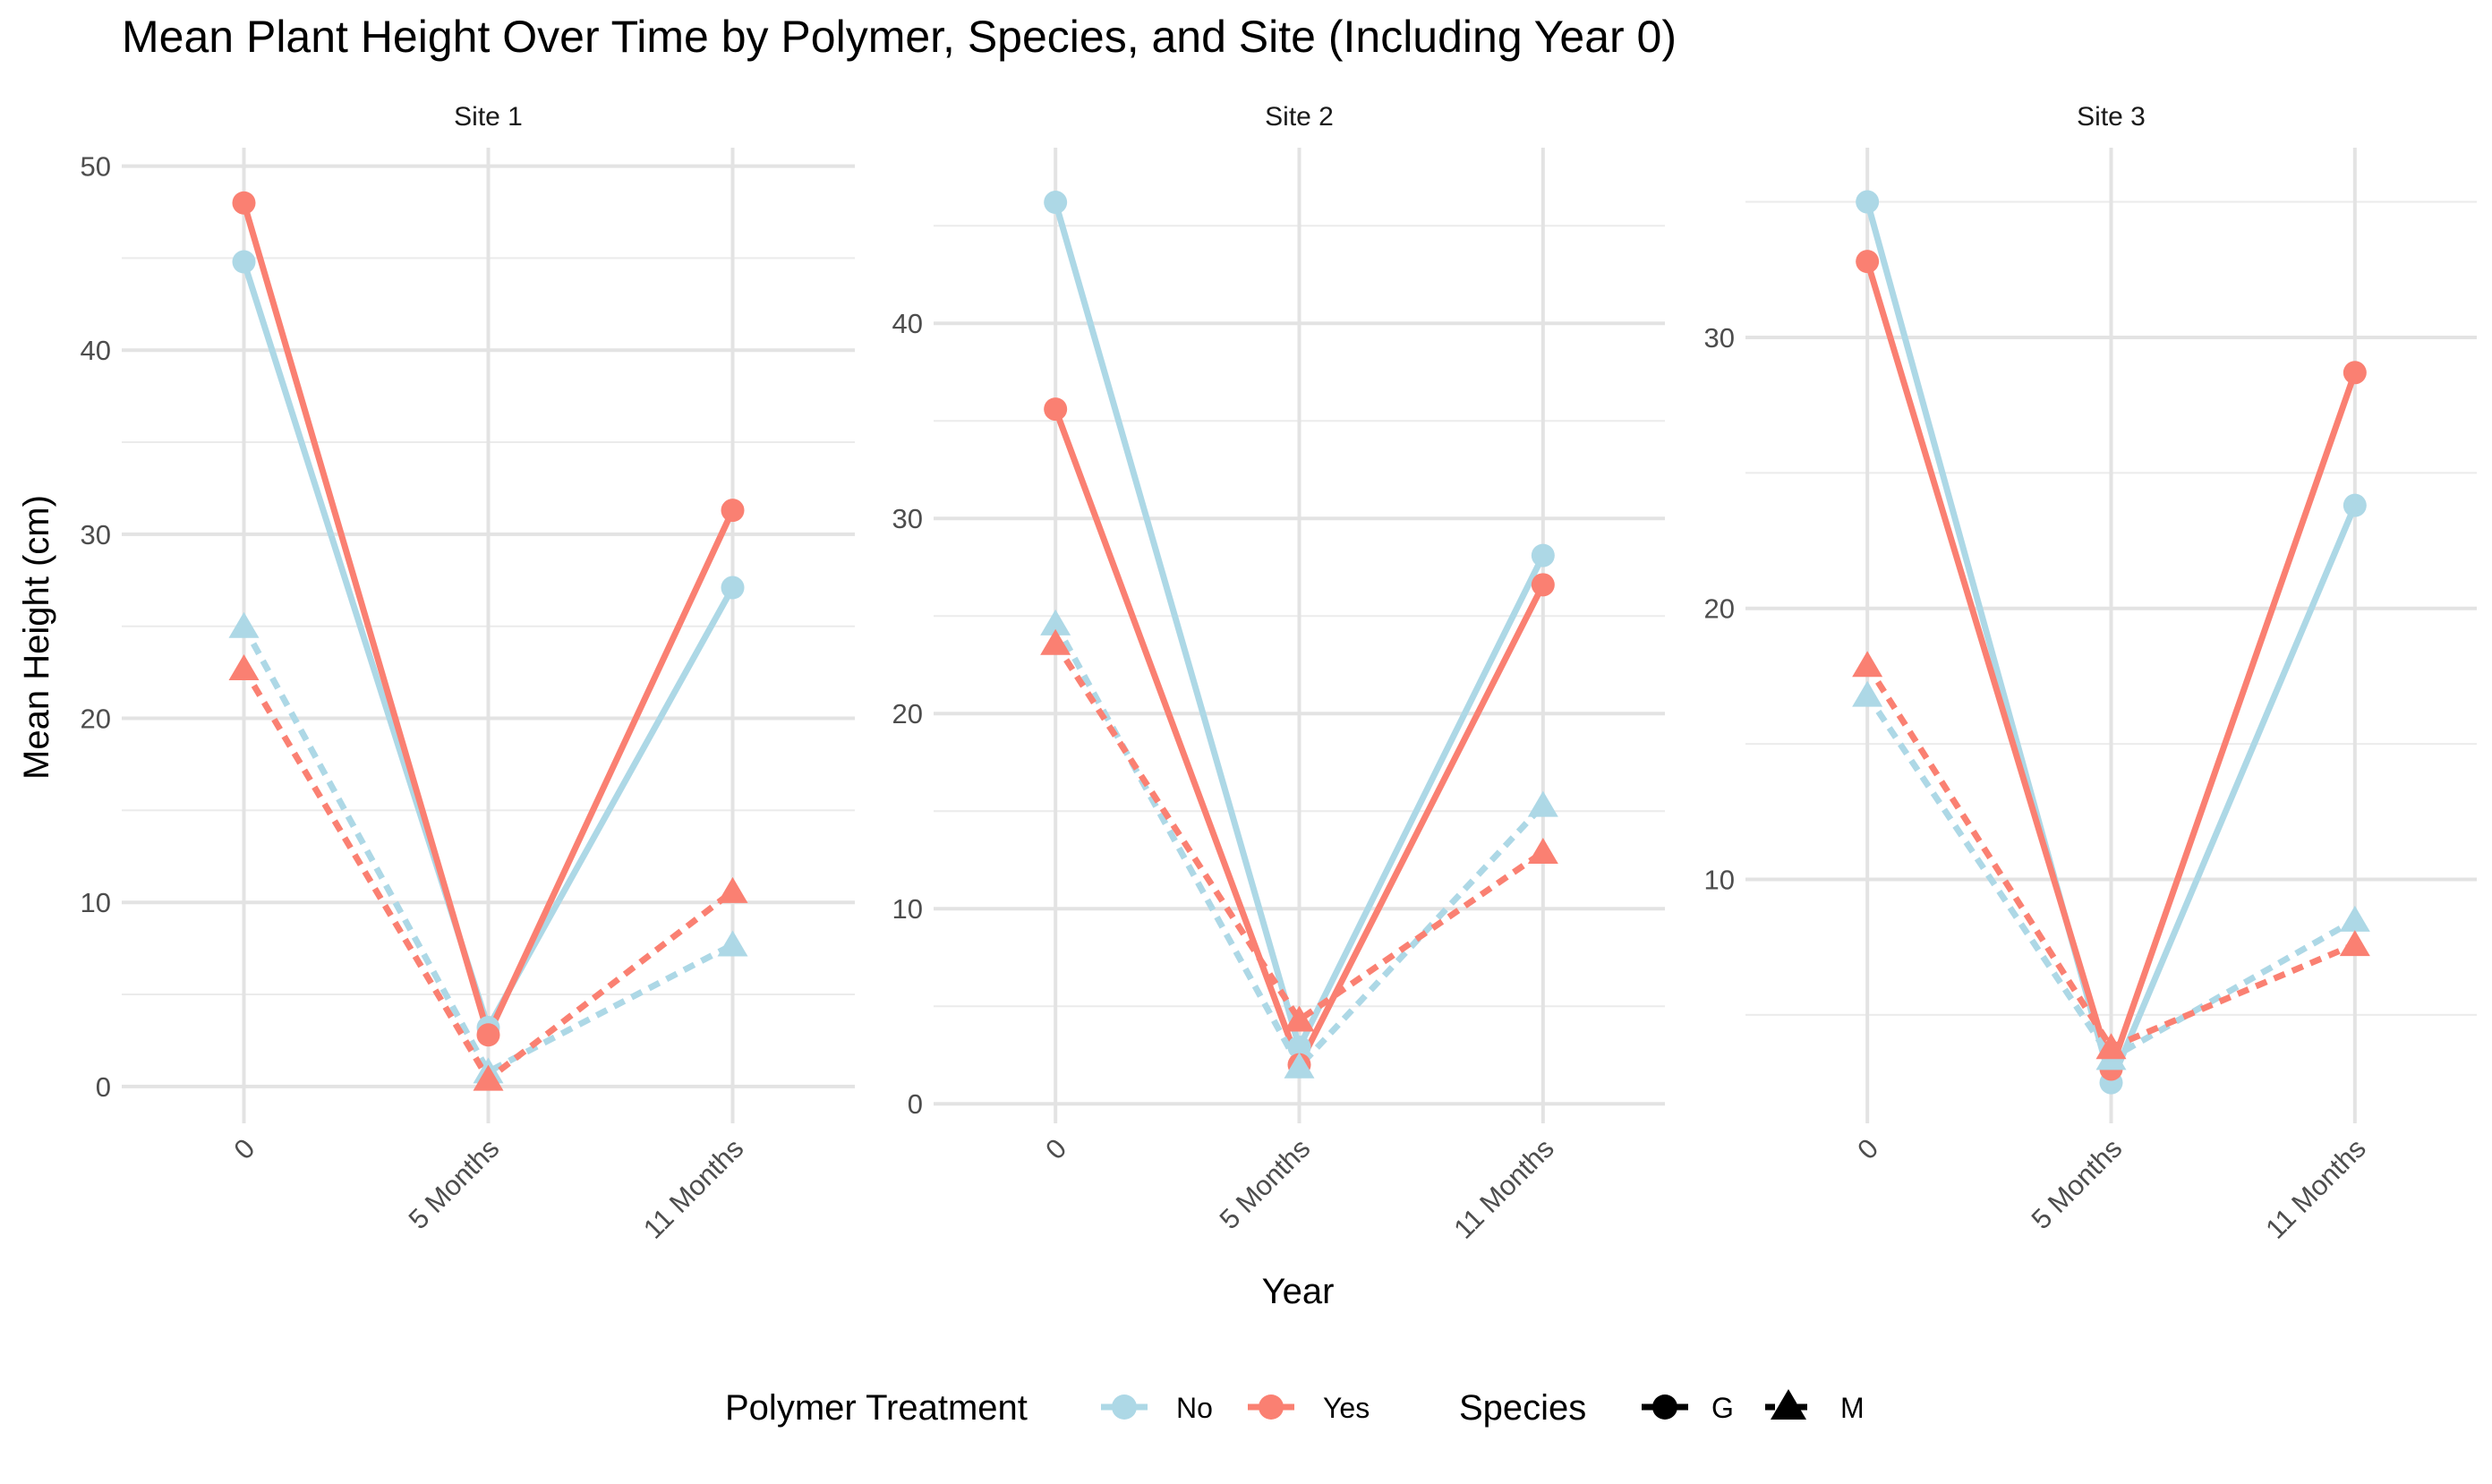 Image resolution: width=2492 pixels, height=1484 pixels. What do you see at coordinates (1815, 1406) in the screenshot?
I see `legend-item-m: M` at bounding box center [1815, 1406].